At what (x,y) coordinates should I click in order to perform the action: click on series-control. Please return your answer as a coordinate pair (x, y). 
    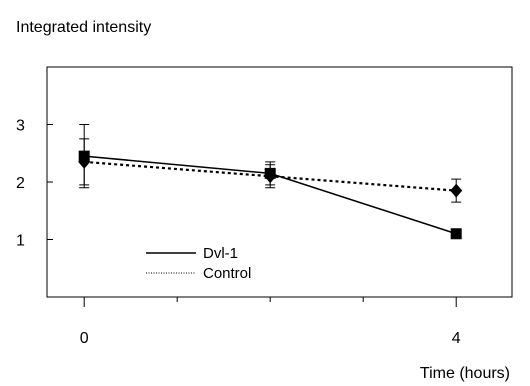
    Looking at the image, I should click on (270, 170).